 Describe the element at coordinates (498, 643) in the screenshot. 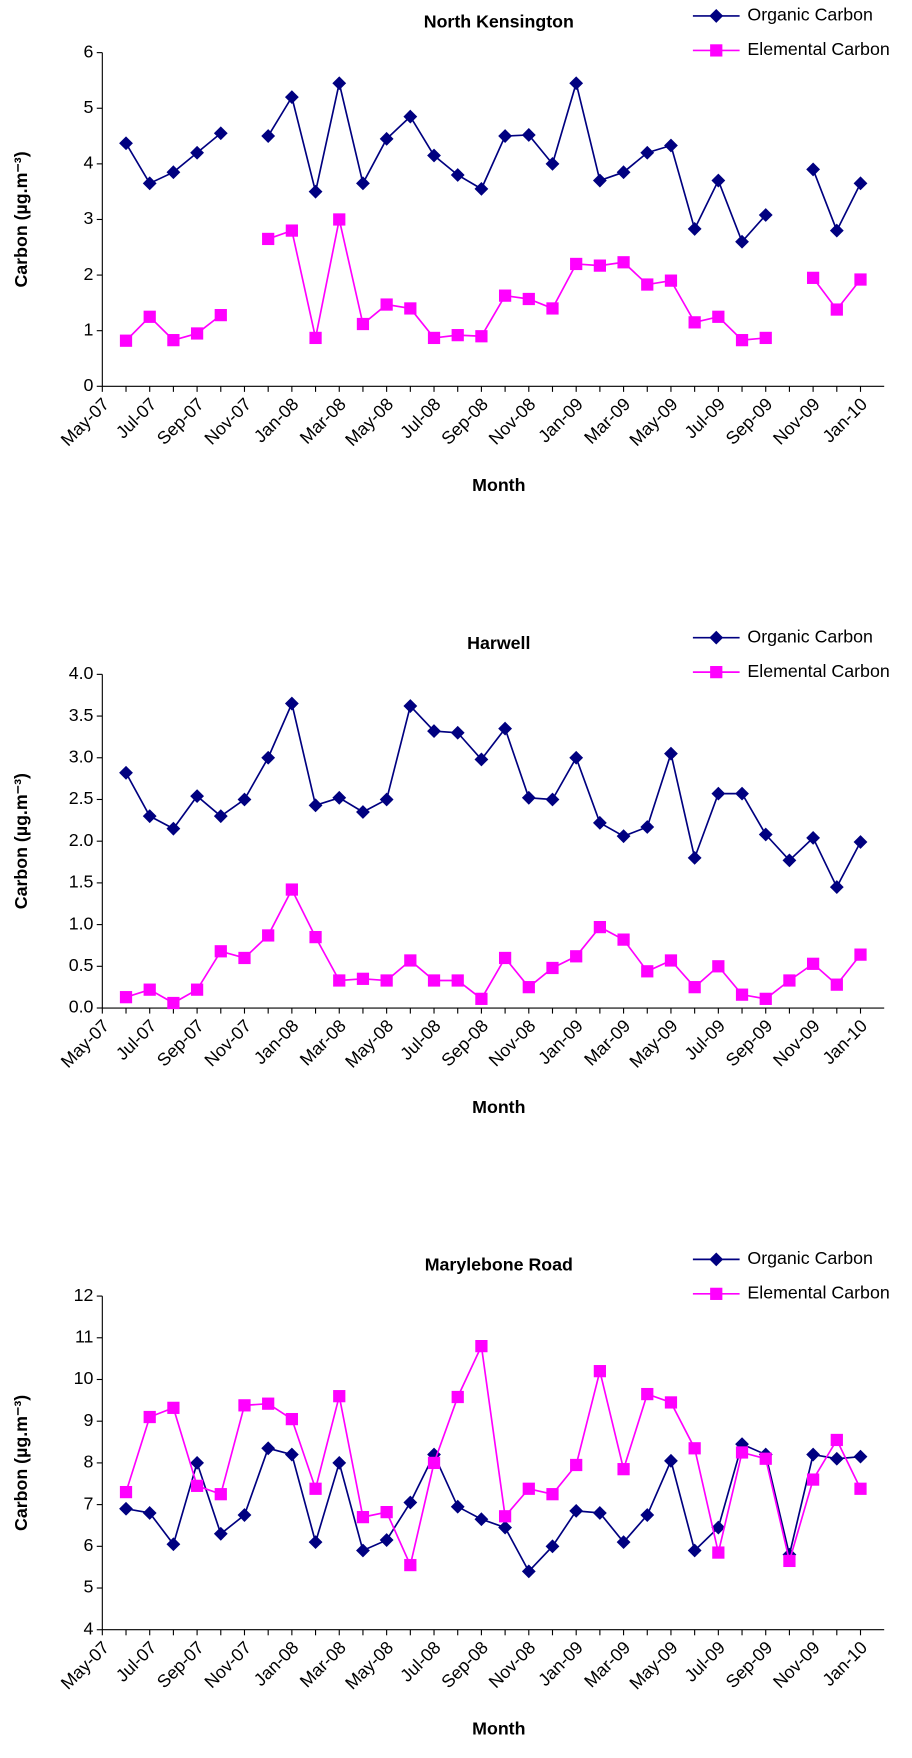

I see `chart-title: Harwell` at that location.